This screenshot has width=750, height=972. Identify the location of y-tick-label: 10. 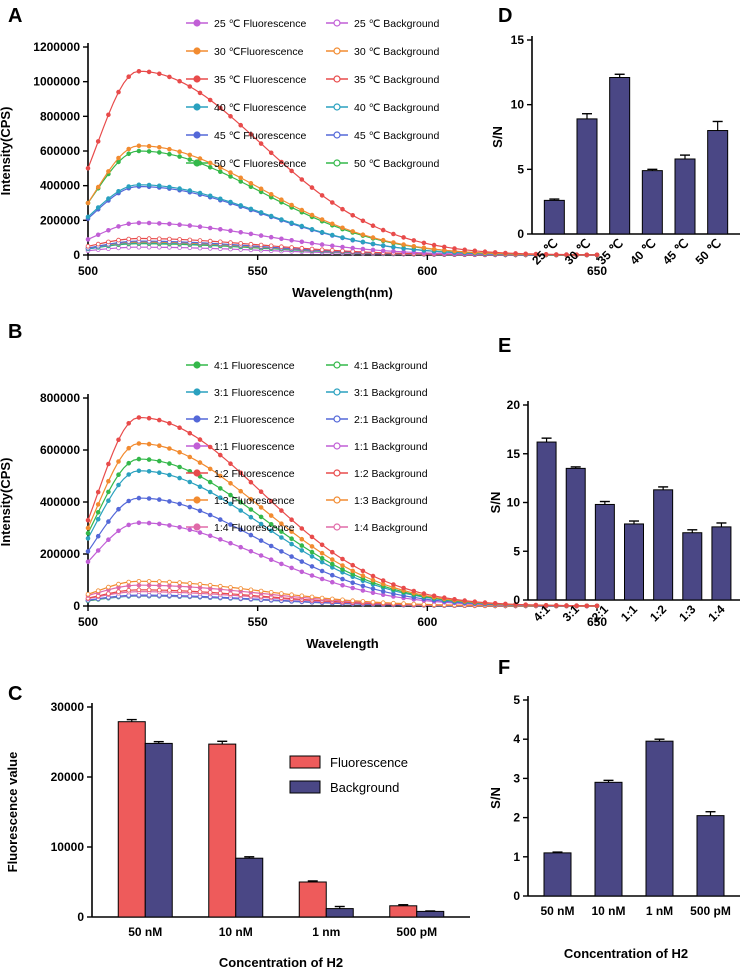
(514, 503).